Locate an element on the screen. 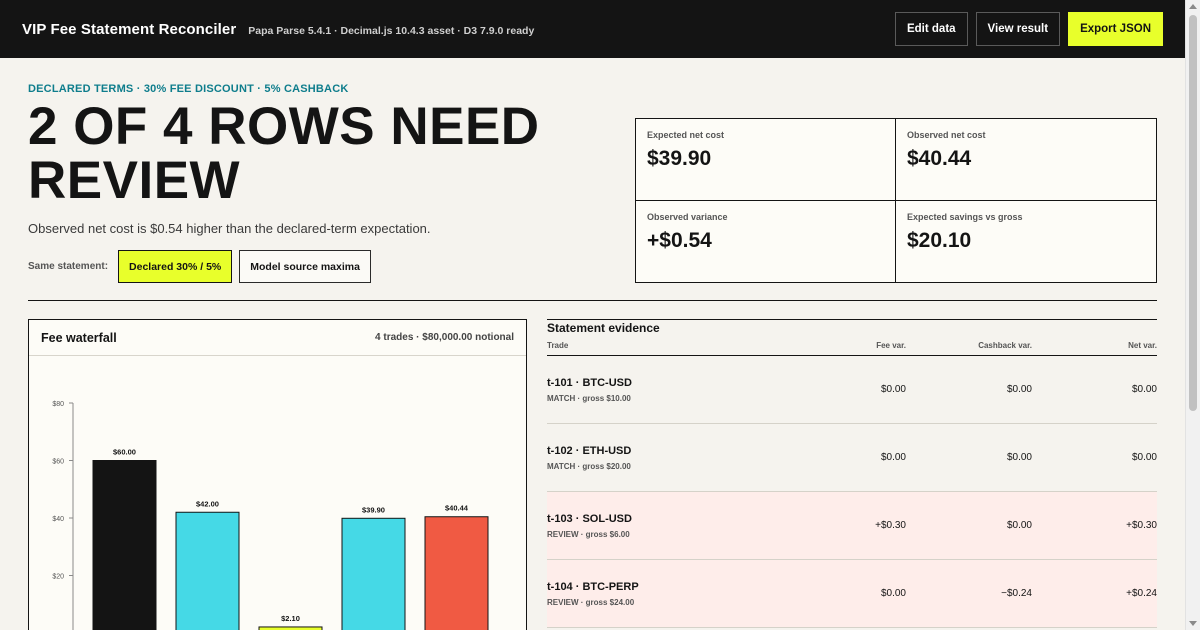  metric-expected-net-cost: Expected net cost $39.90 is located at coordinates (766, 160).